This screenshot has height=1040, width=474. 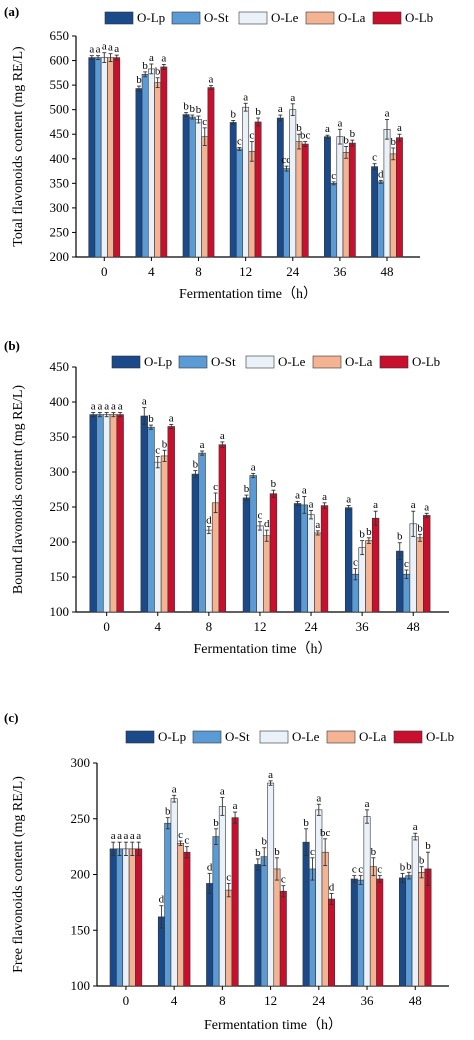 I want to click on y-tick-label: 400, so click(x=60, y=158).